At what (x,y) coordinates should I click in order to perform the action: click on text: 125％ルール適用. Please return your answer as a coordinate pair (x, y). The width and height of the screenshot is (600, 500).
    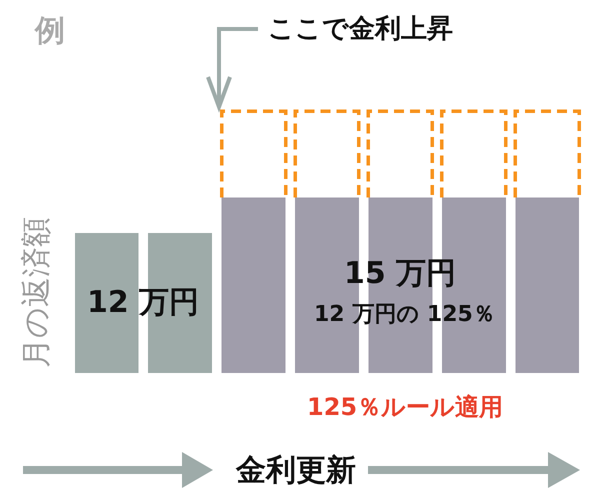
    Looking at the image, I should click on (405, 407).